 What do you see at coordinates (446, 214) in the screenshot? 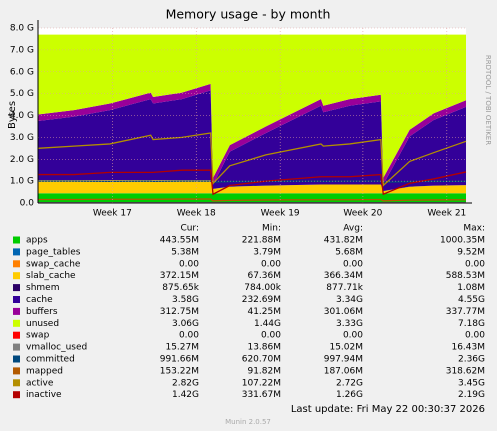
I see `x-tick-label: Week 21` at bounding box center [446, 214].